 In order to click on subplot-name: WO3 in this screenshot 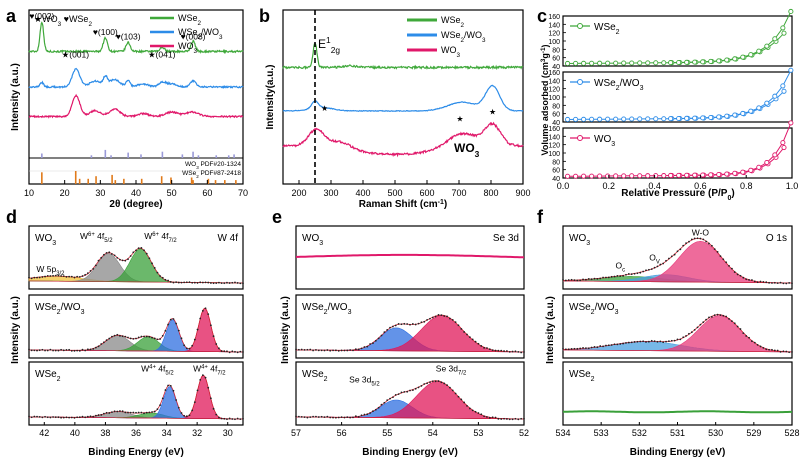, I will do `click(579, 240)`.